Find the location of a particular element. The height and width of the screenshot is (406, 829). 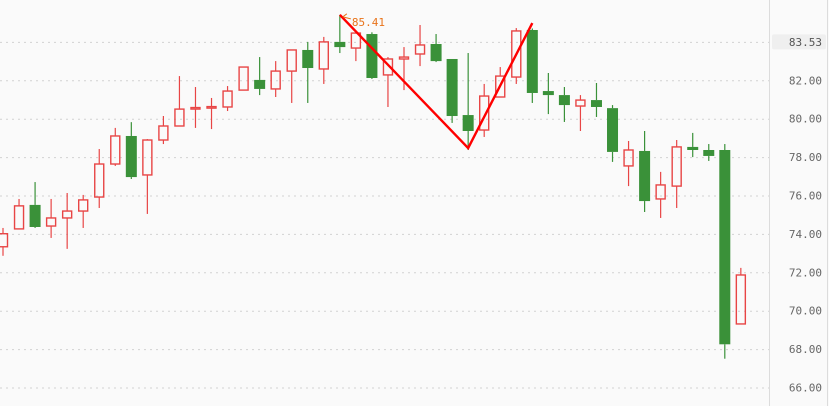

annotations: 85.41 is located at coordinates (436, 82).